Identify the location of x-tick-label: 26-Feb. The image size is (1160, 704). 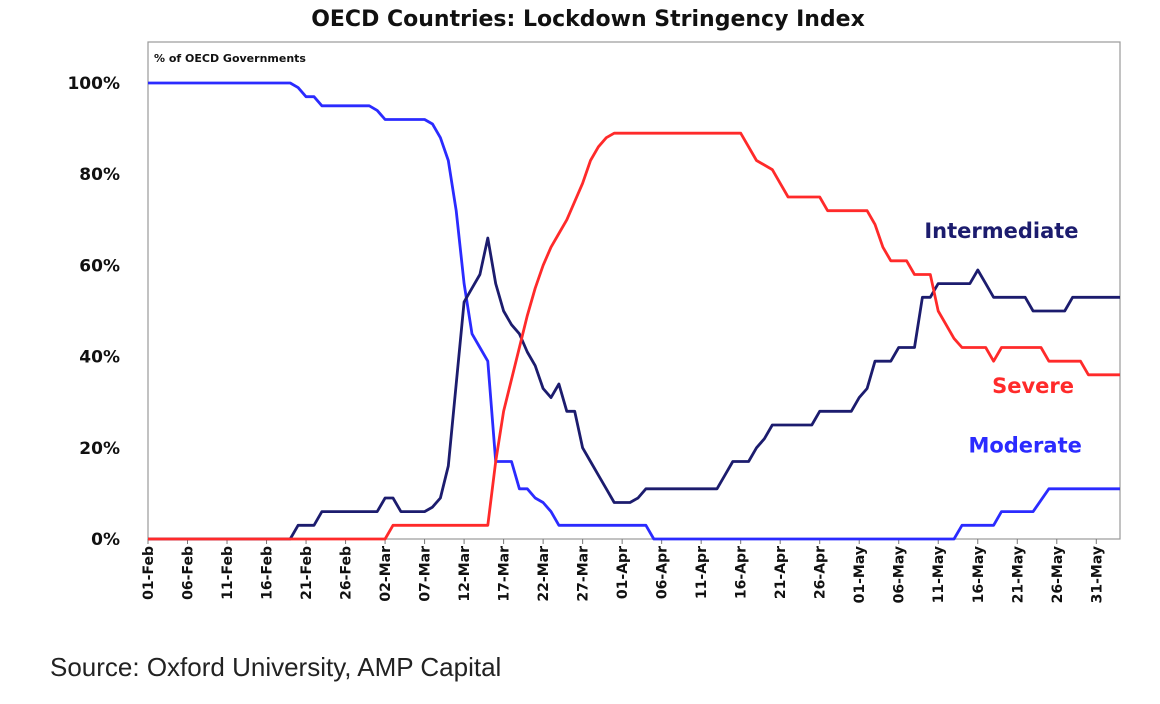
(347, 573).